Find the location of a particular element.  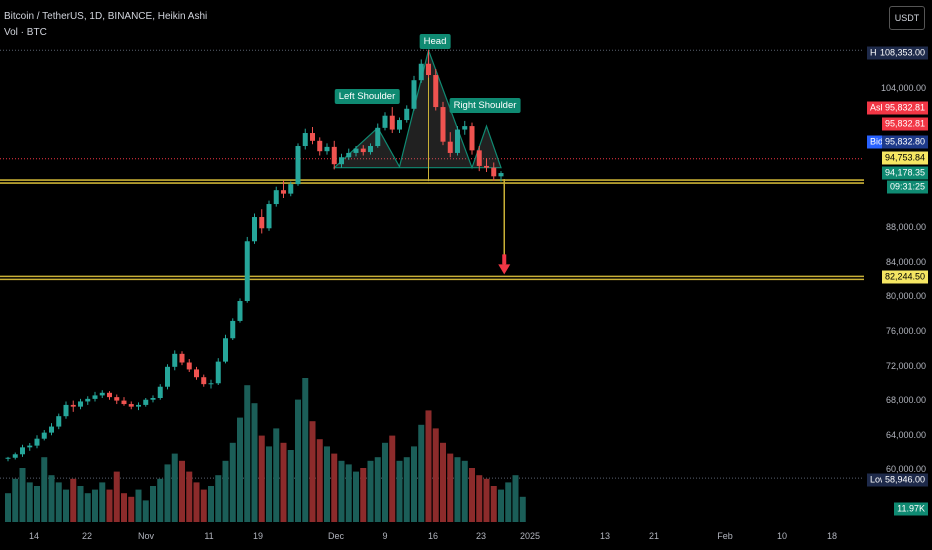

volume-value-tag: 11.97K is located at coordinates (911, 509).